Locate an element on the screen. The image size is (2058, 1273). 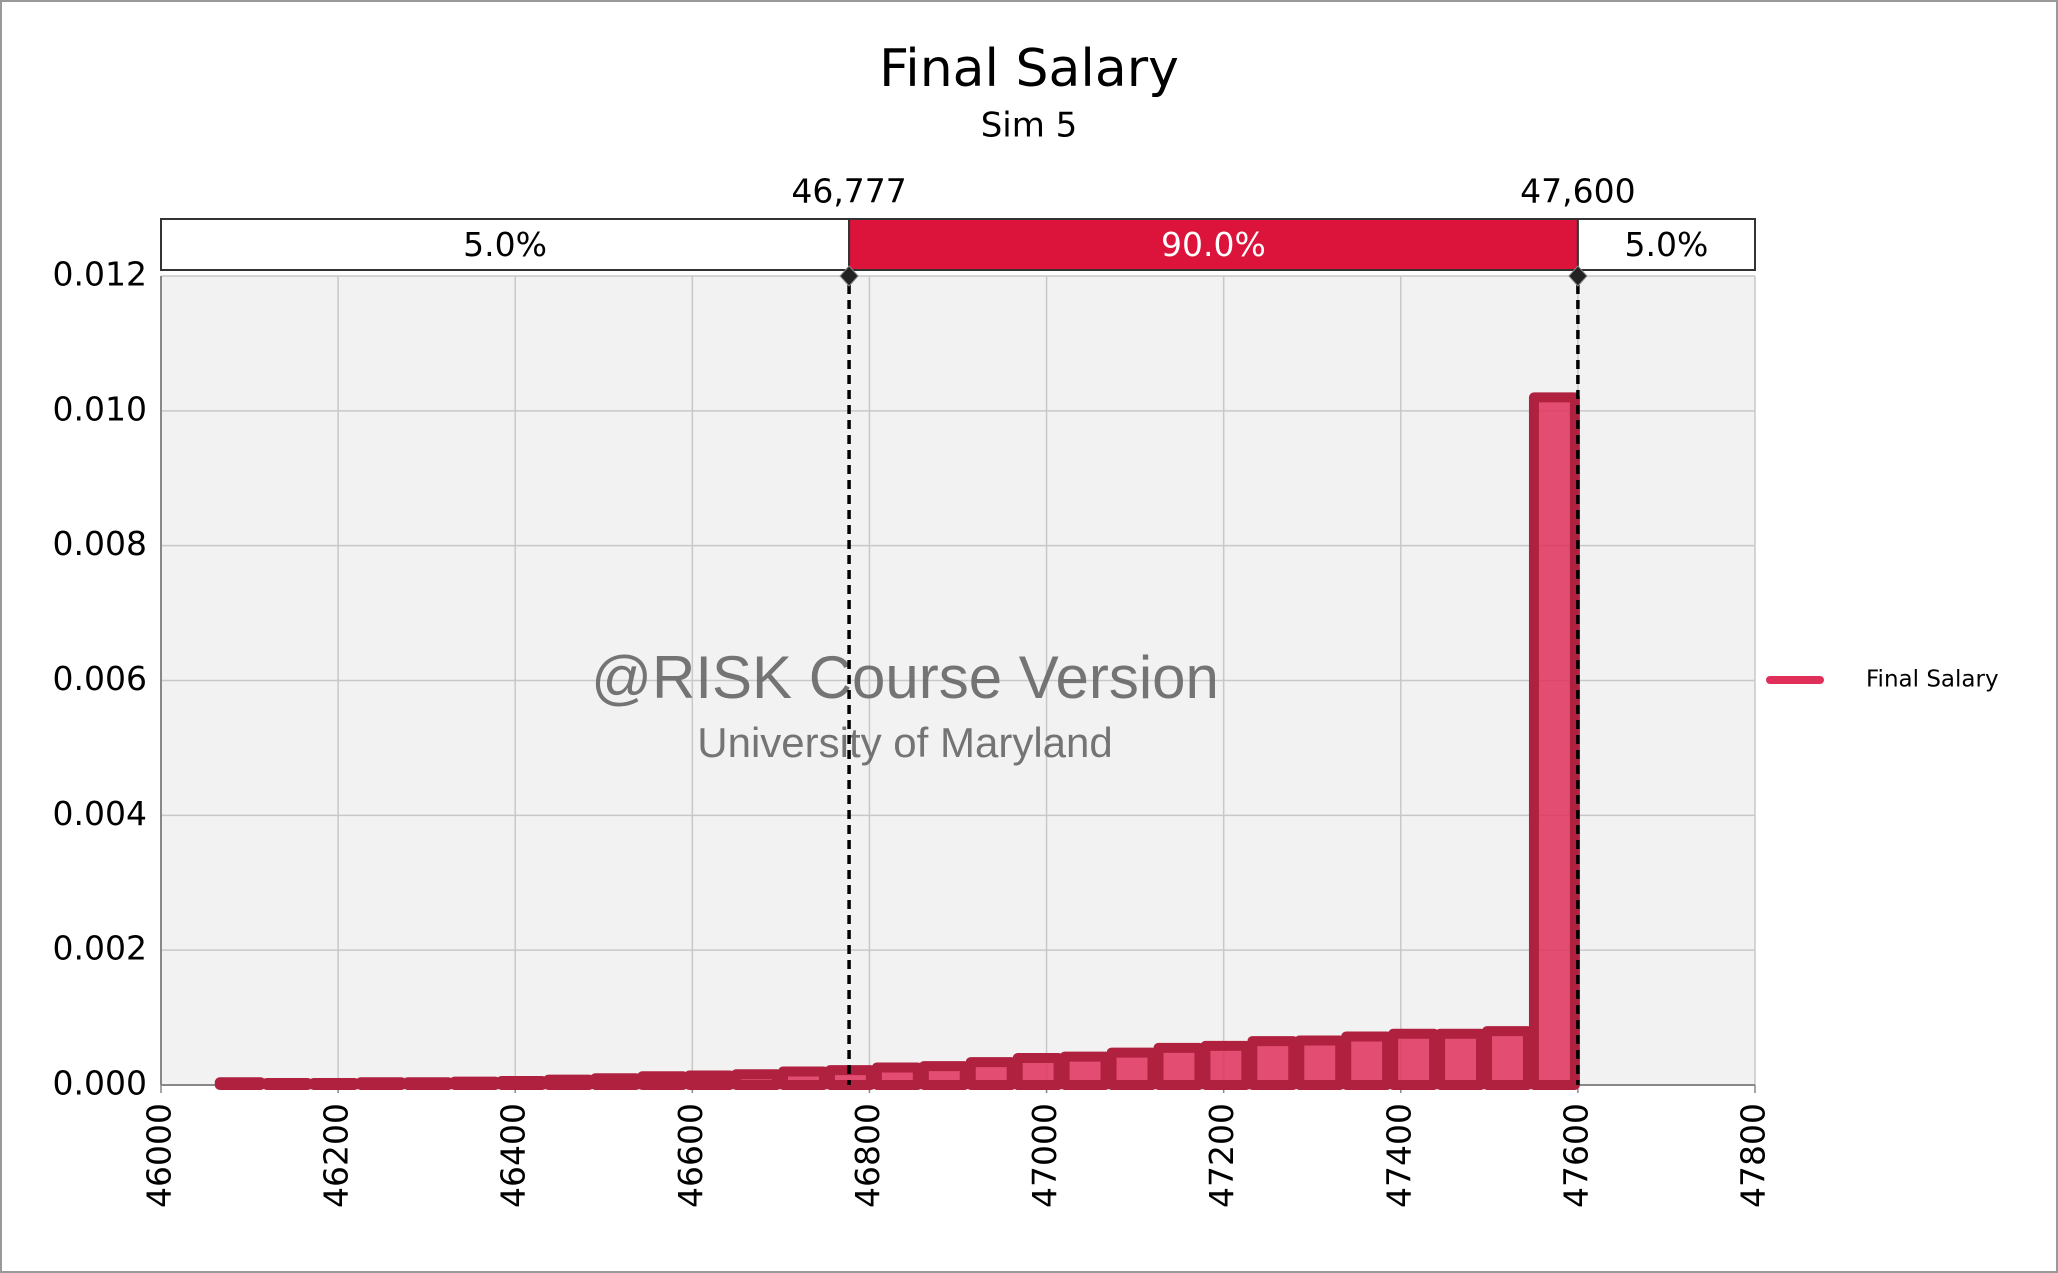
x-tick-label: 47800 is located at coordinates (1753, 1155).